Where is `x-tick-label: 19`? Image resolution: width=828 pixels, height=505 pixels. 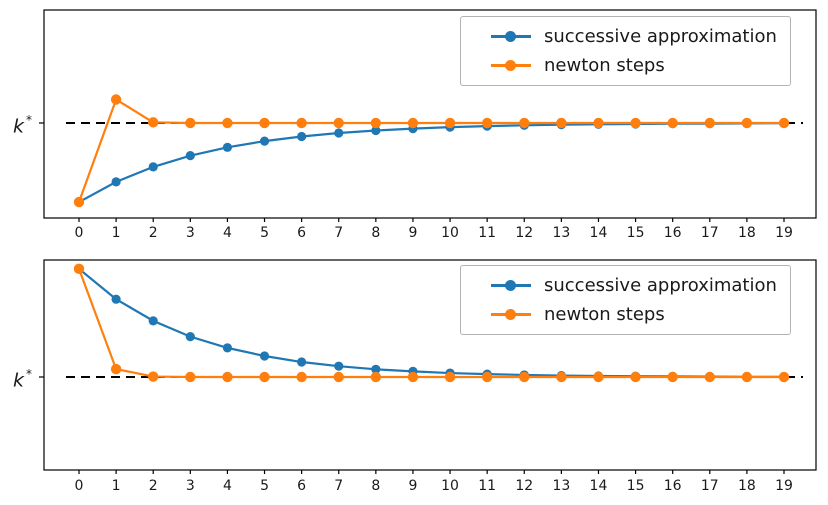
x-tick-label: 19 is located at coordinates (784, 233).